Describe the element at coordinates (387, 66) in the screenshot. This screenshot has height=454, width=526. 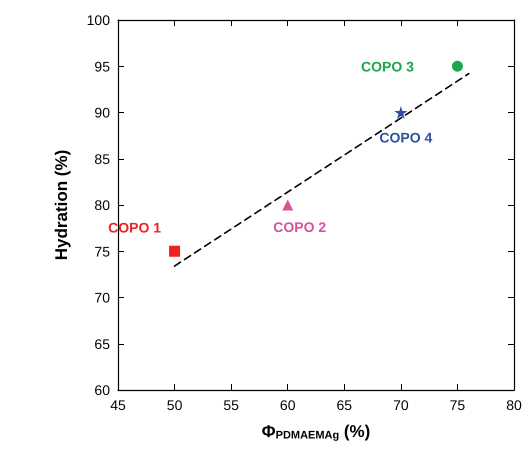
I see `text: COPO 3` at that location.